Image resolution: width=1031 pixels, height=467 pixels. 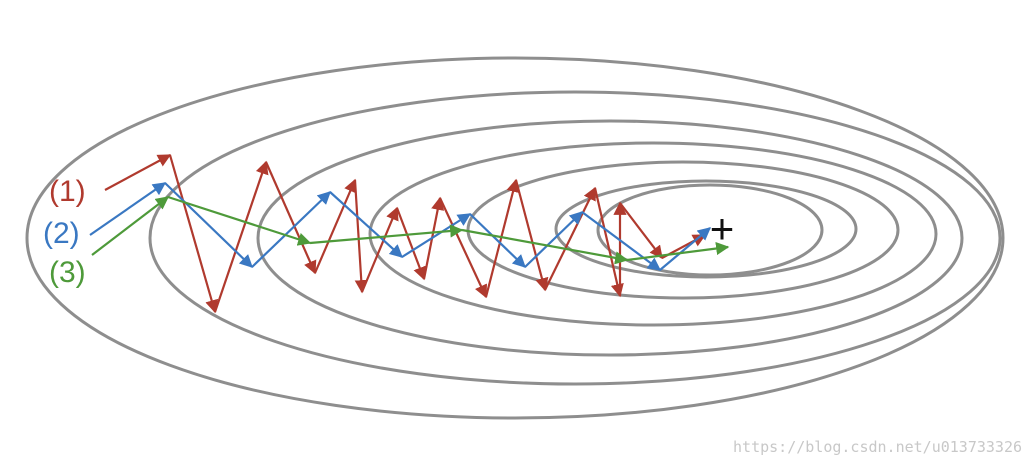 I want to click on path-1-label: (1), so click(x=67, y=191).